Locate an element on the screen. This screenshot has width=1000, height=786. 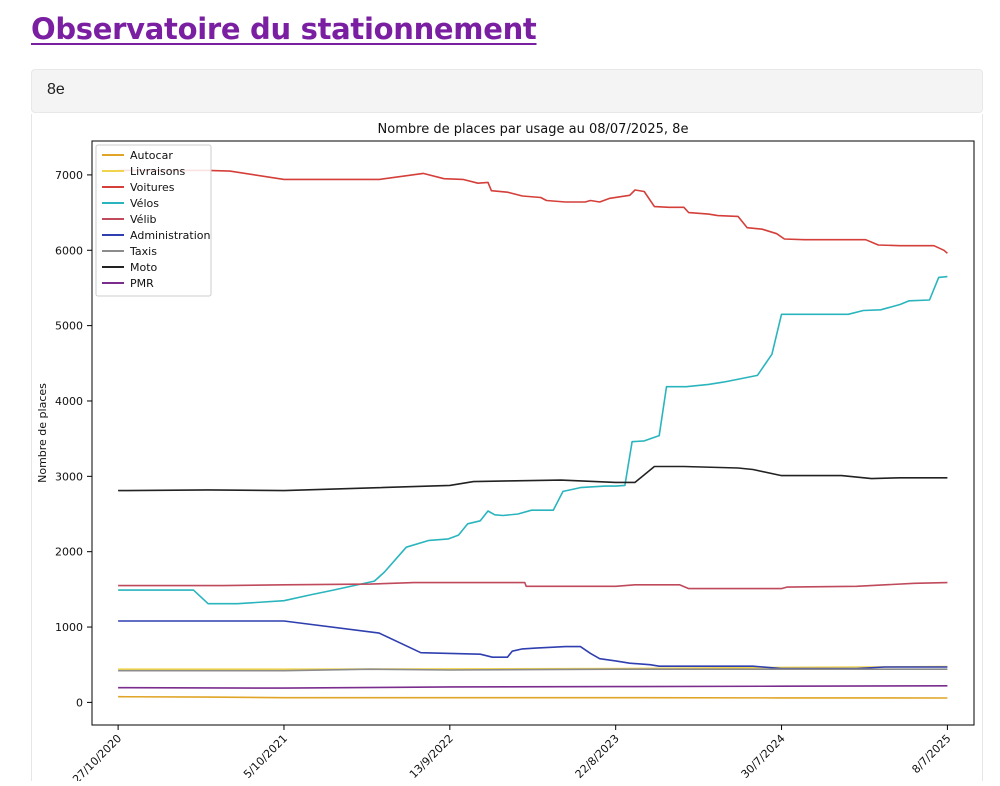
y-axis-label: Nombre de places is located at coordinates (42, 433).